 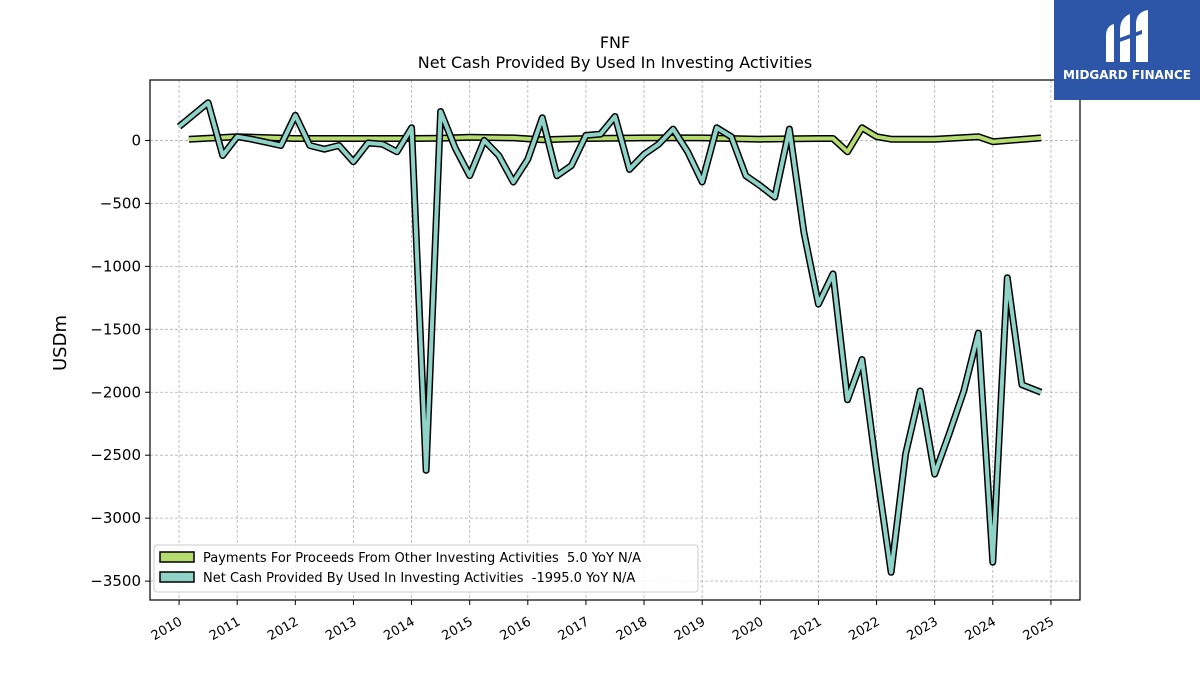 I want to click on y-tick-label: 0, so click(x=136, y=140).